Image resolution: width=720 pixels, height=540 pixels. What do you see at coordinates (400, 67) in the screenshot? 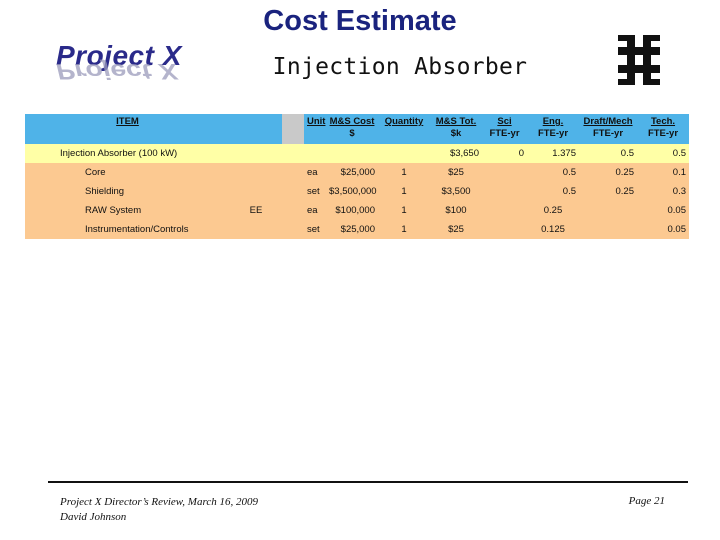
I see `page-subtitle: Injection Absorber` at bounding box center [400, 67].